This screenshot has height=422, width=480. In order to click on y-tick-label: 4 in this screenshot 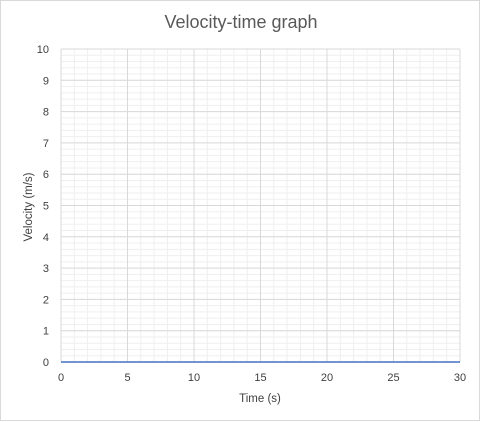, I will do `click(46, 238)`.